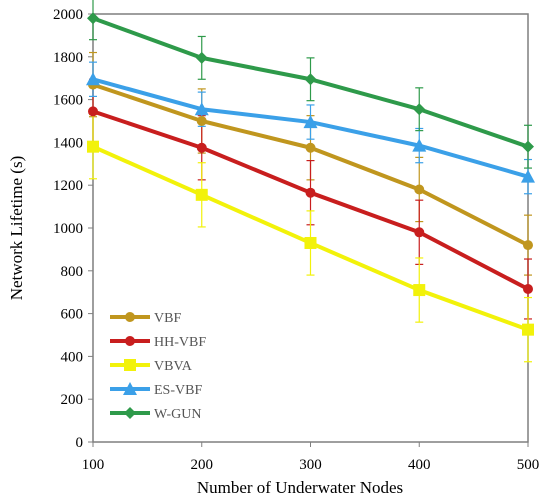 The image size is (550, 502). What do you see at coordinates (178, 390) in the screenshot?
I see `legend-label-es-vbf: ES-VBF` at bounding box center [178, 390].